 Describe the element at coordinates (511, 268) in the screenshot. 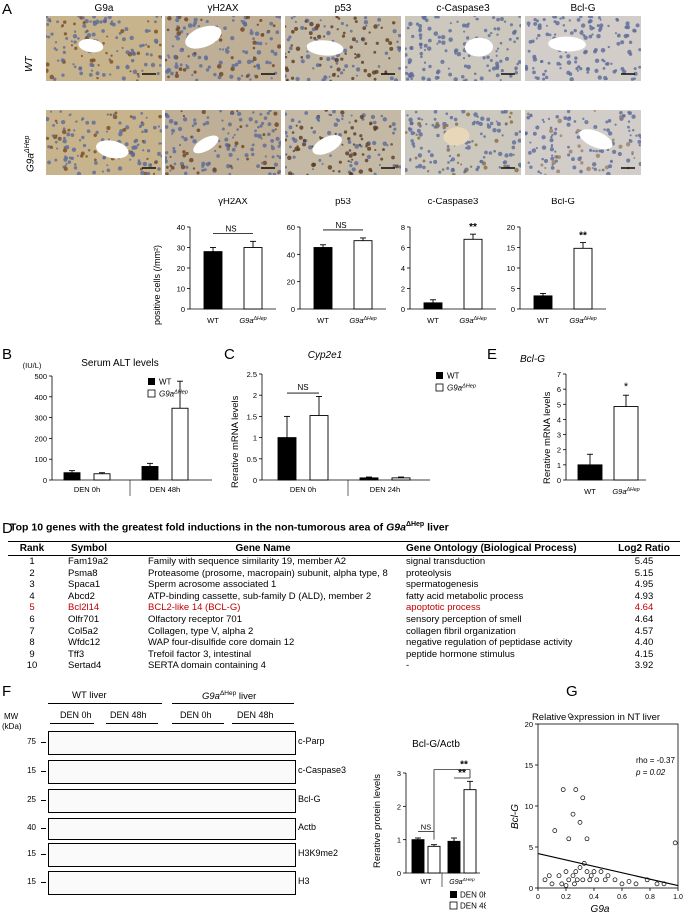

I see `y-tick-label: 10` at that location.